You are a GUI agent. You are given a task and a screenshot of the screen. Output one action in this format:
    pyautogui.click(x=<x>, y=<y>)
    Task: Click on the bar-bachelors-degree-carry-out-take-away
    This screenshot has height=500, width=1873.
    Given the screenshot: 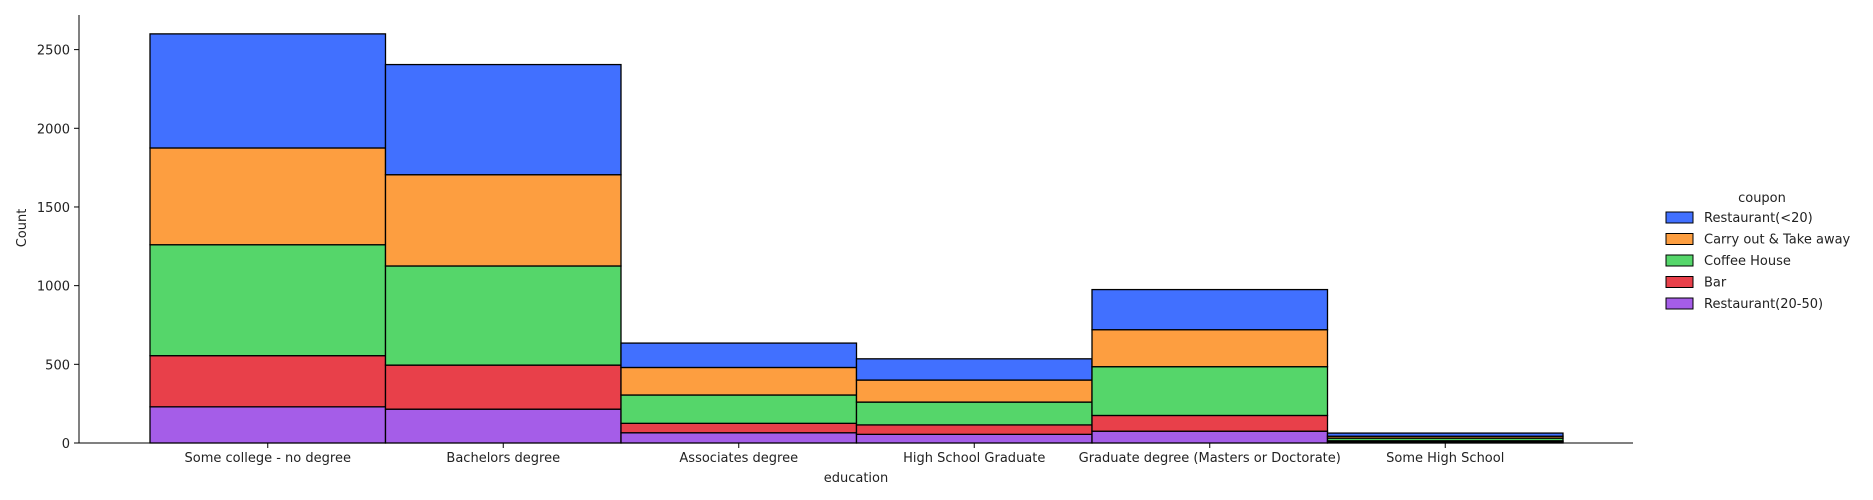 What is the action you would take?
    pyautogui.click(x=503, y=220)
    